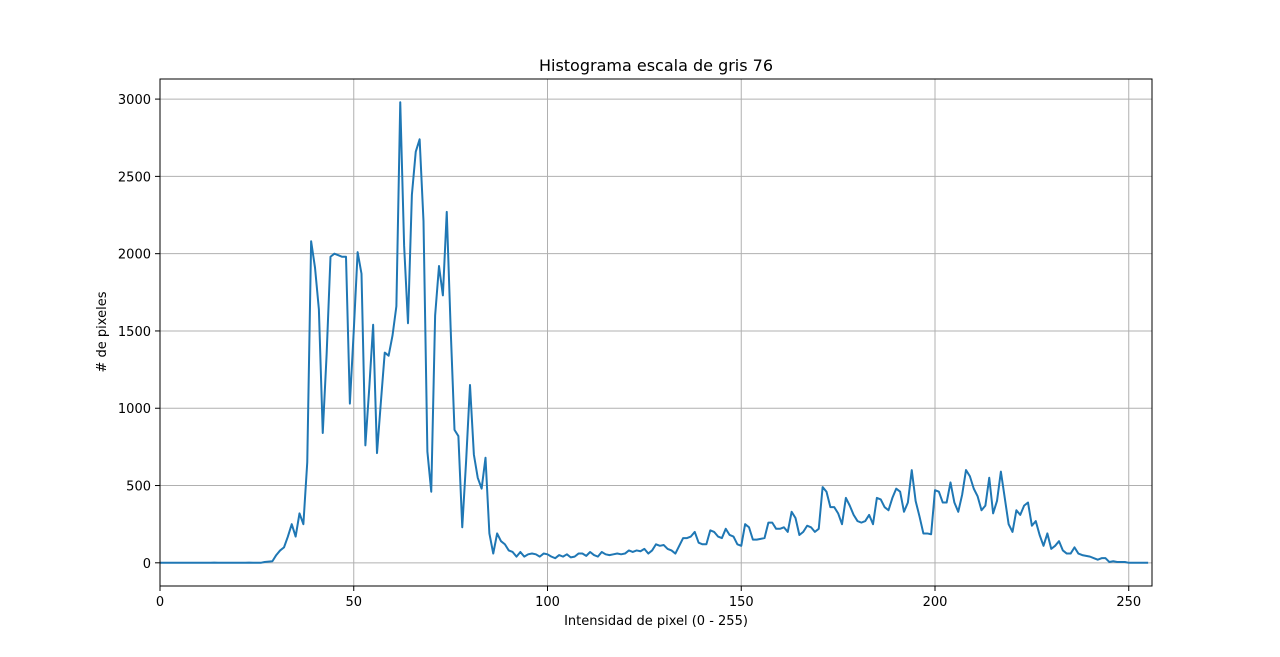 The height and width of the screenshot is (657, 1280). Describe the element at coordinates (547, 602) in the screenshot. I see `x-tick-label: 100` at that location.